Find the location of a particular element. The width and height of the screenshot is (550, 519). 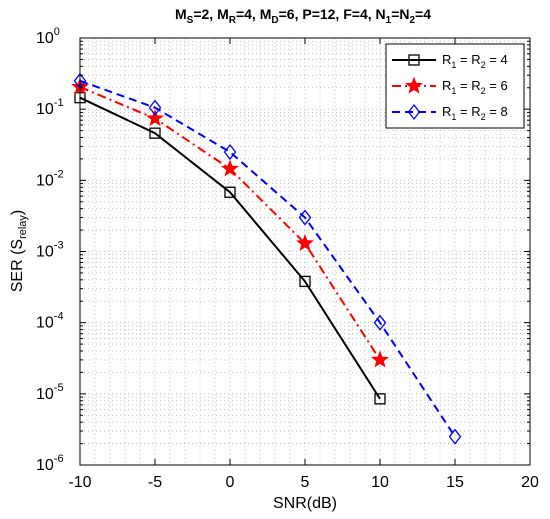

tick-exponent: -4 is located at coordinates (59, 317).